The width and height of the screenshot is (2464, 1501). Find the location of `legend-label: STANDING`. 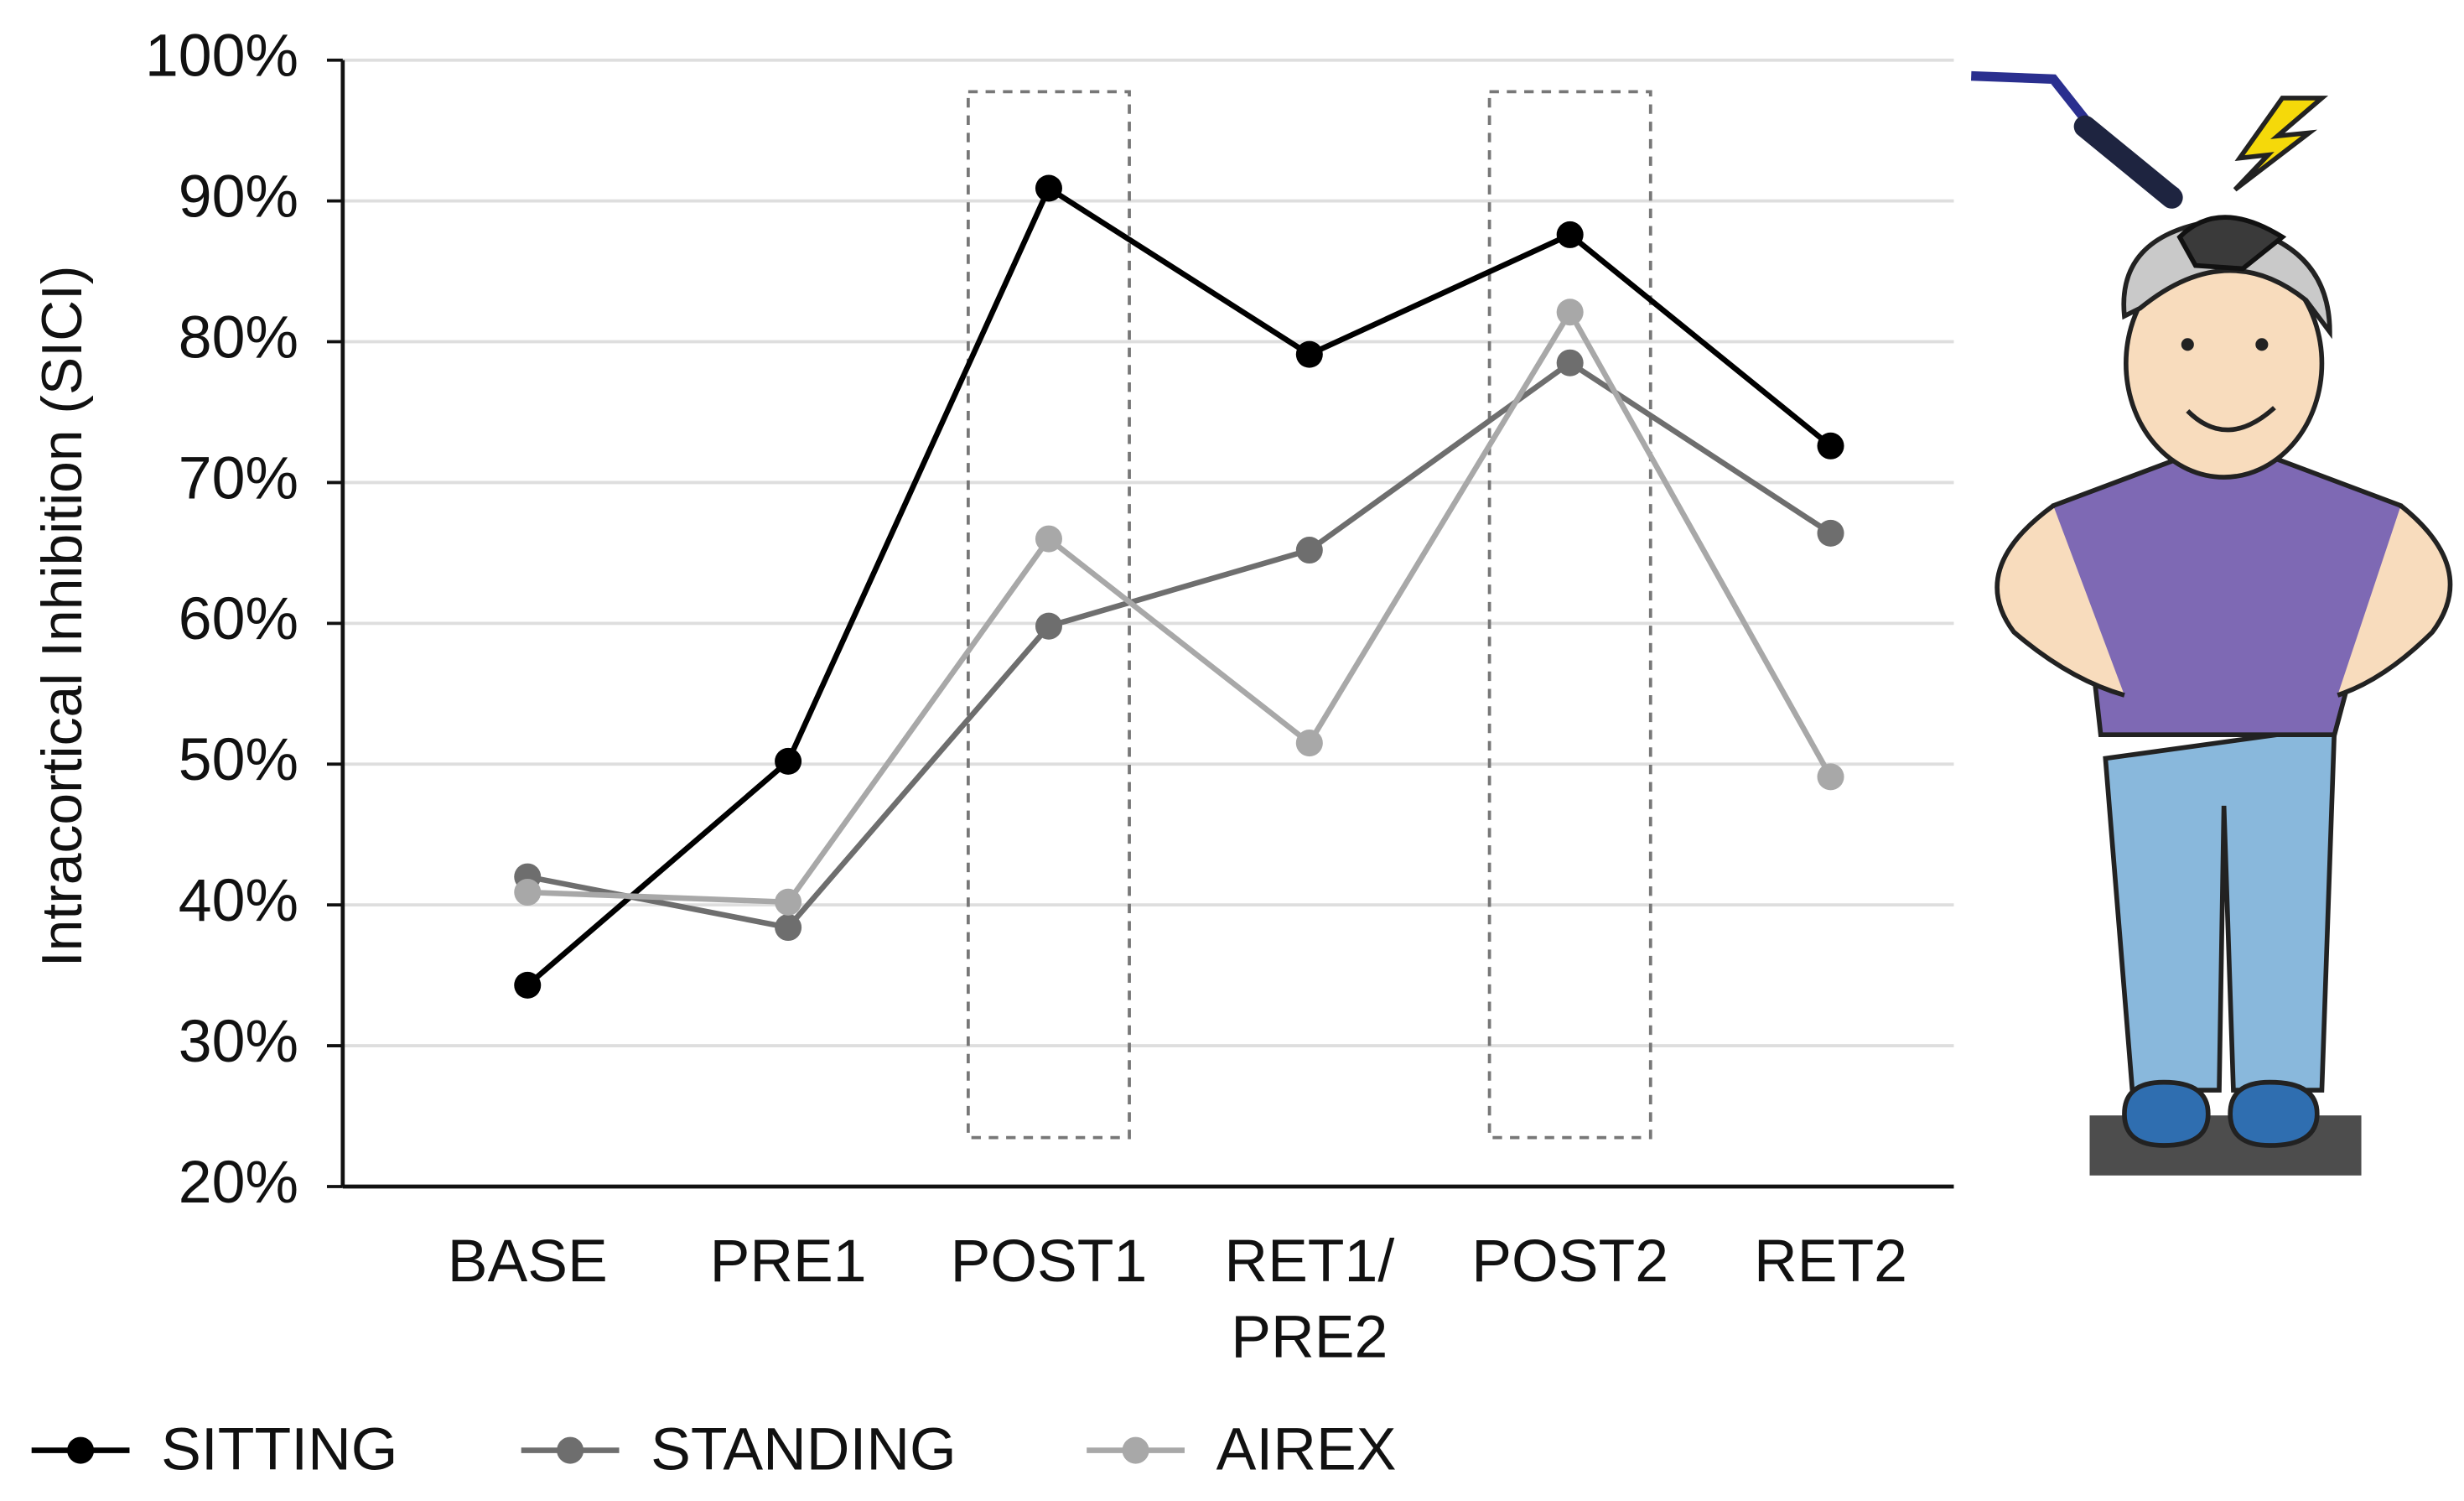

legend-label: STANDING is located at coordinates (804, 1449).